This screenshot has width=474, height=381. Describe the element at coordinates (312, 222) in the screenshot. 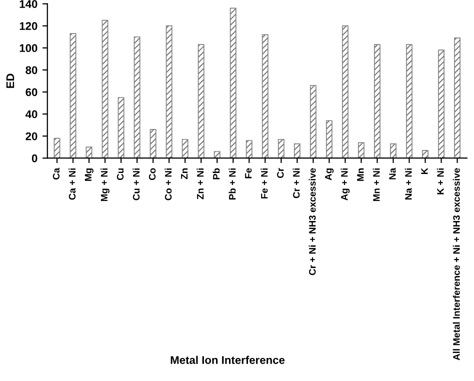

I see `x-tick-label: Cr + Ni + NH3 excessive` at that location.